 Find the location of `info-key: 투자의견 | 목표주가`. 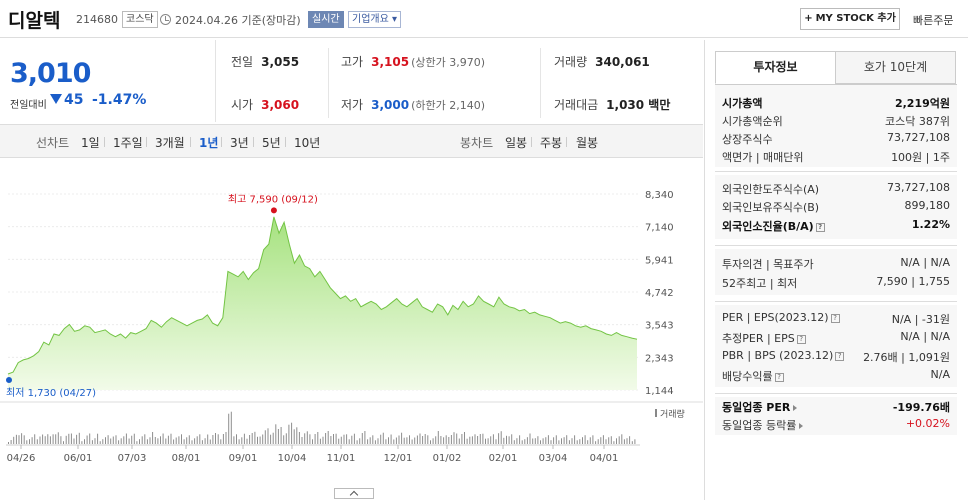

info-key: 투자의견 | 목표주가 is located at coordinates (768, 264).